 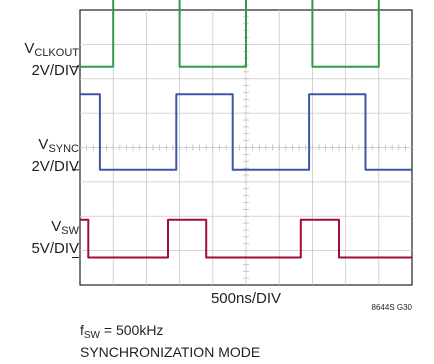 I want to click on trace-clkout, so click(x=230, y=34).